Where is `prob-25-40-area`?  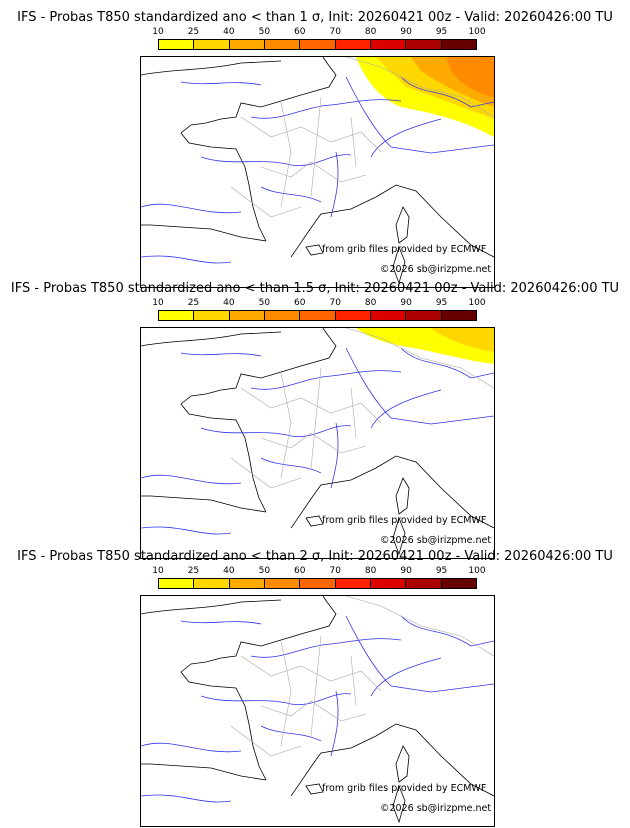
prob-25-40-area is located at coordinates (462, 340).